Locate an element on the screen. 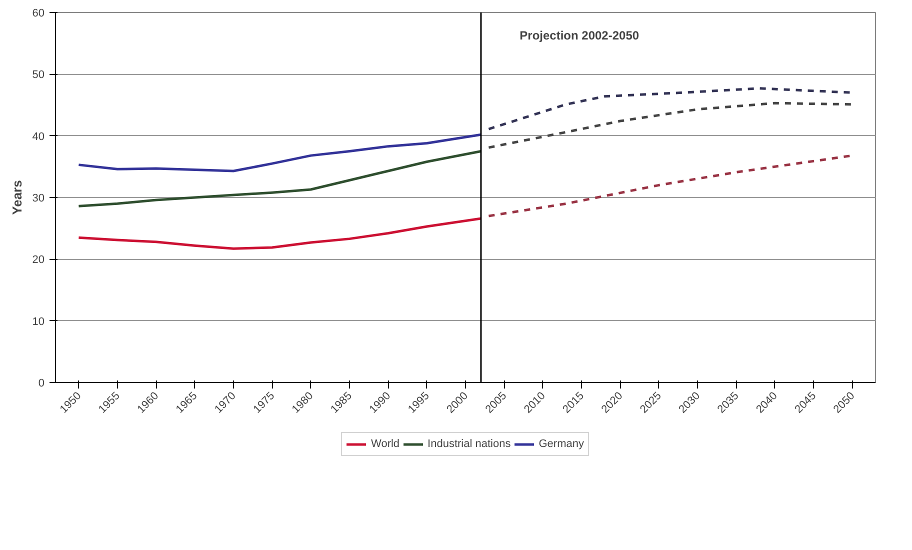  legend-label: World is located at coordinates (385, 444).